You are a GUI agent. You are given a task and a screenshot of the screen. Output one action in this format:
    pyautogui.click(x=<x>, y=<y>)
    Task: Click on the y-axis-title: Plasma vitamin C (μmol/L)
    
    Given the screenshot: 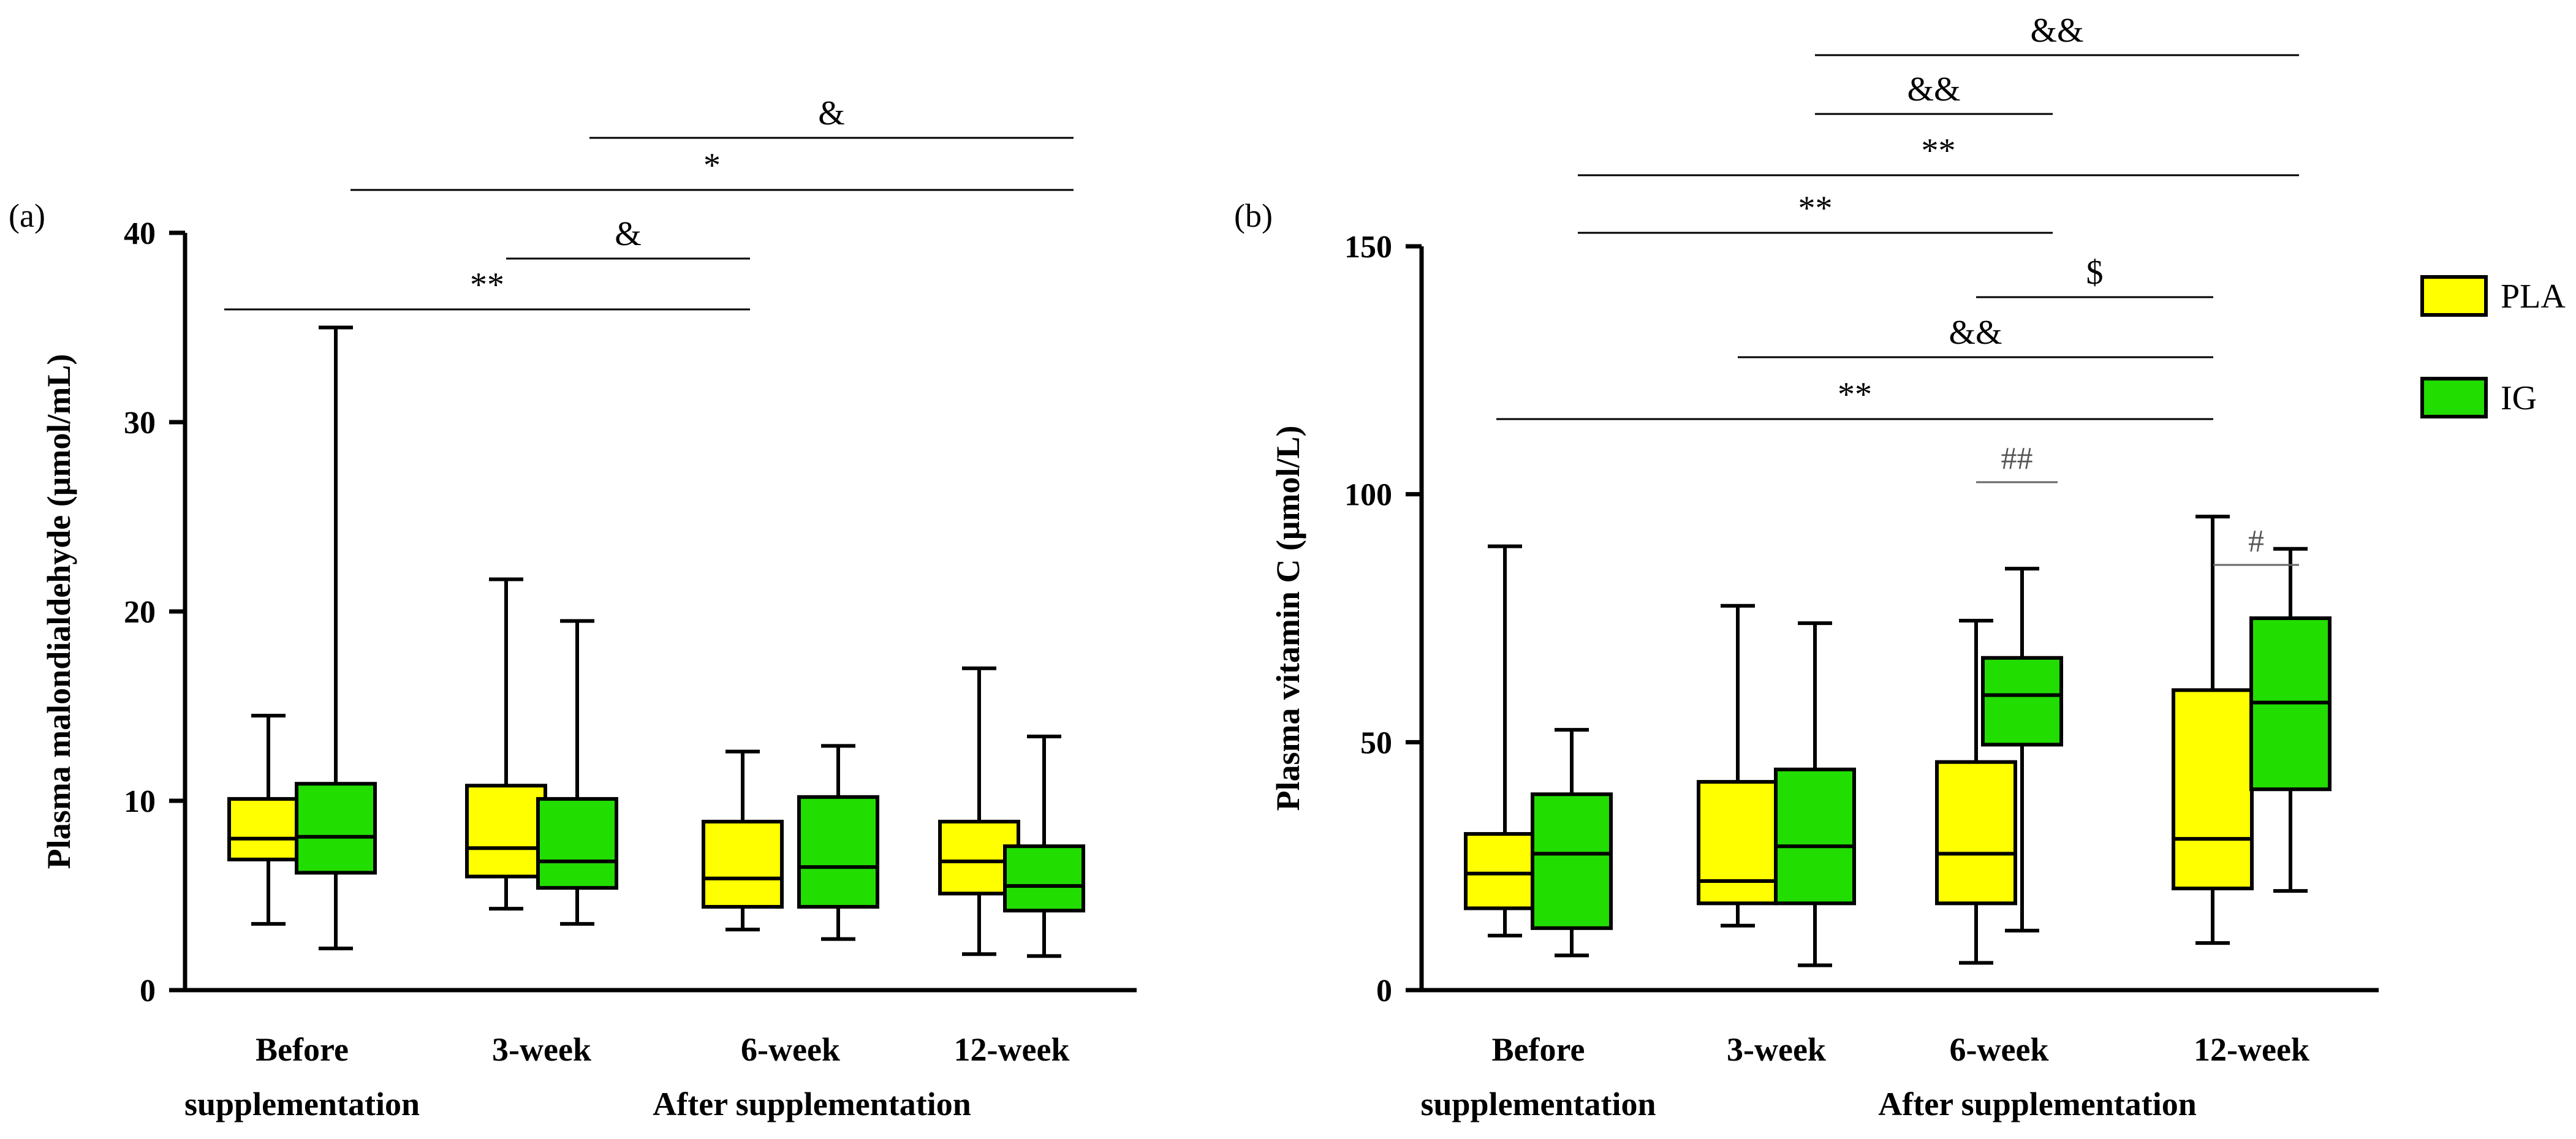 What is the action you would take?
    pyautogui.click(x=1288, y=618)
    